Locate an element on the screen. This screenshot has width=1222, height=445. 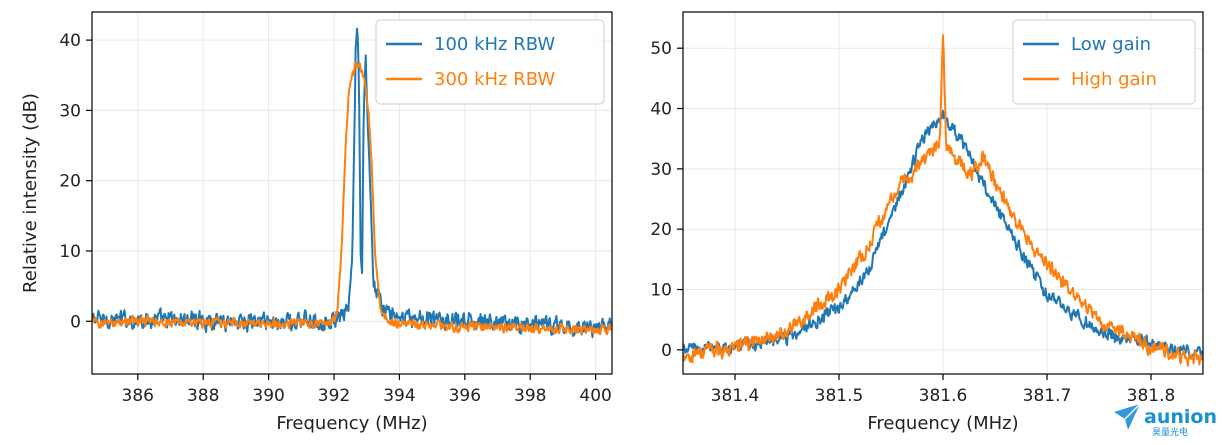
watermark-logo: aunion 昊量光电 is located at coordinates (1165, 420).